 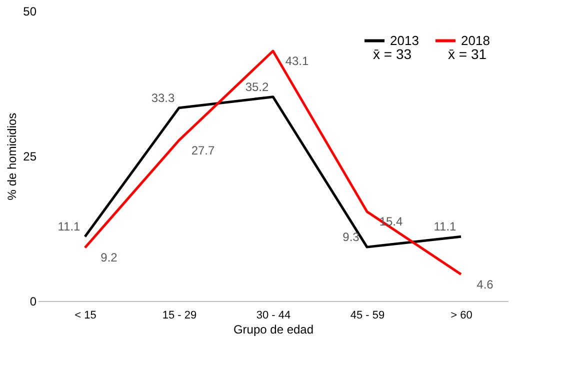 I want to click on data-label: 4.6, so click(x=485, y=284).